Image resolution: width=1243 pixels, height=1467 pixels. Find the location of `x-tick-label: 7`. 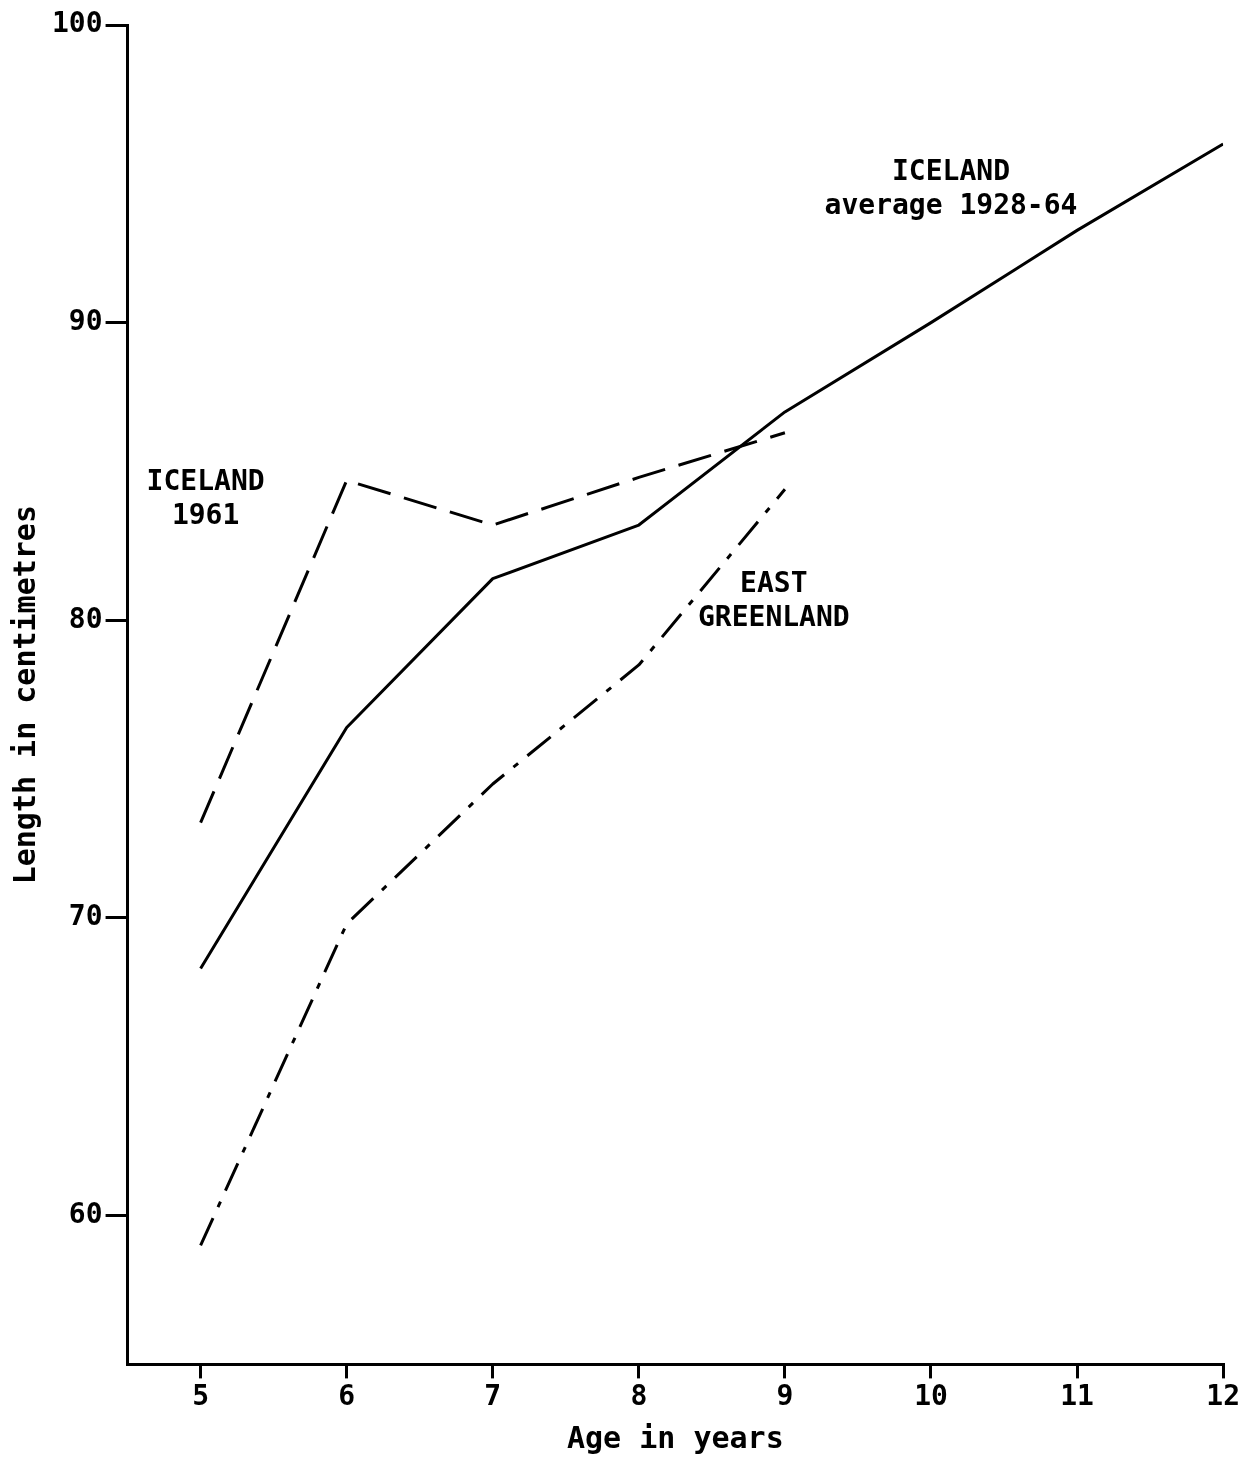

x-tick-label: 7 is located at coordinates (493, 1396).